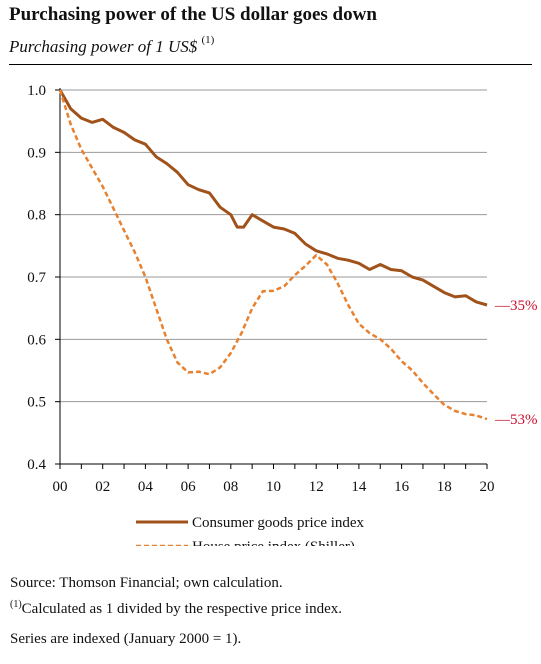 The image size is (541, 664). I want to click on end-label: —53%, so click(516, 420).